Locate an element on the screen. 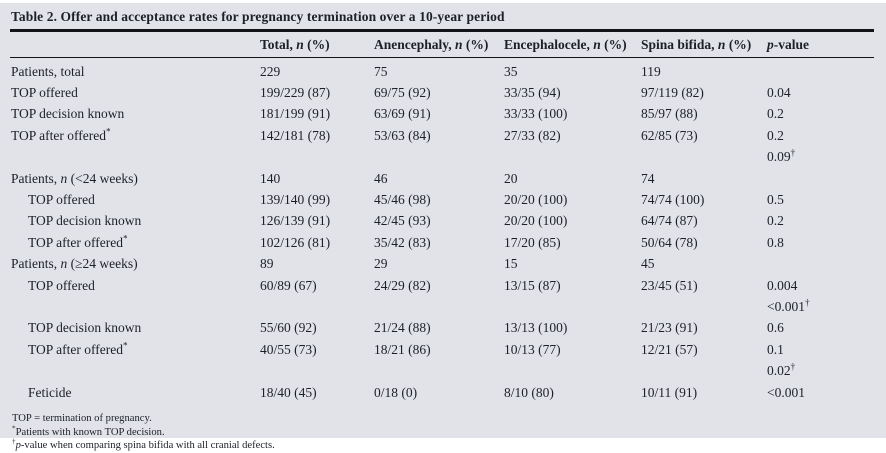 The height and width of the screenshot is (453, 886). data-cell: 18/40 (45) is located at coordinates (288, 392).